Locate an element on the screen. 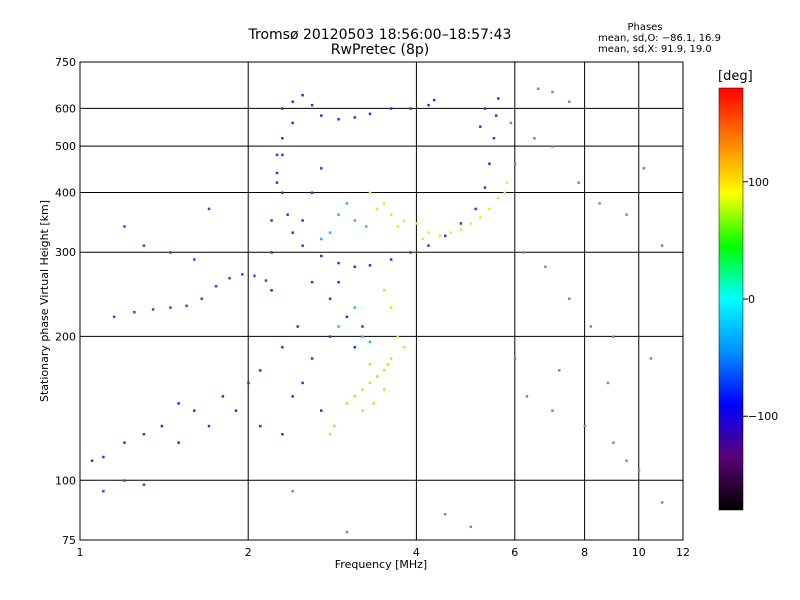  colorbar-tick-label: −100 is located at coordinates (763, 416).